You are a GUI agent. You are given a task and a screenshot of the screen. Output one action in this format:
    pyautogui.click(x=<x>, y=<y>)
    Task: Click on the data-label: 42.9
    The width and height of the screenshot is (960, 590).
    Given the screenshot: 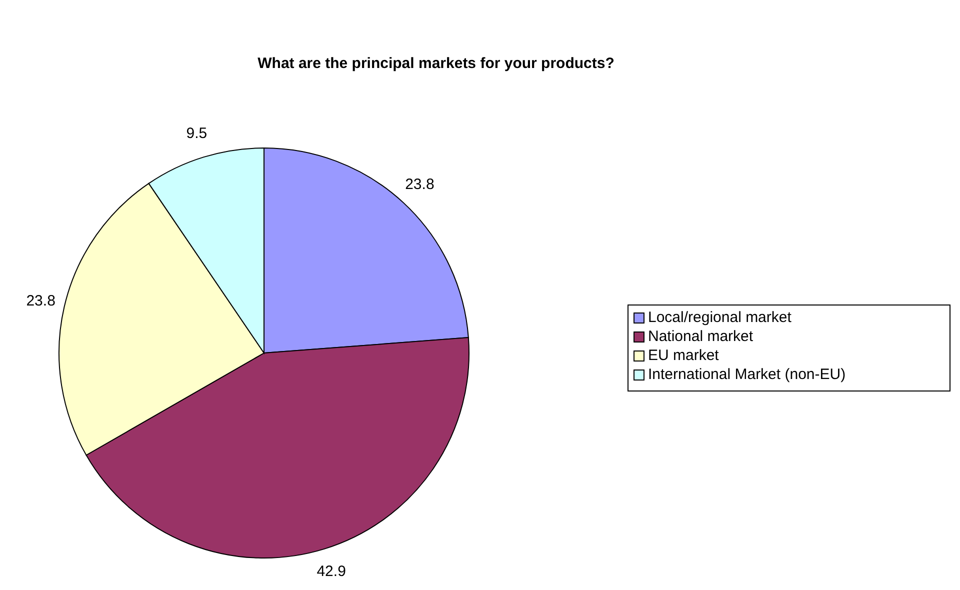 What is the action you would take?
    pyautogui.click(x=331, y=571)
    